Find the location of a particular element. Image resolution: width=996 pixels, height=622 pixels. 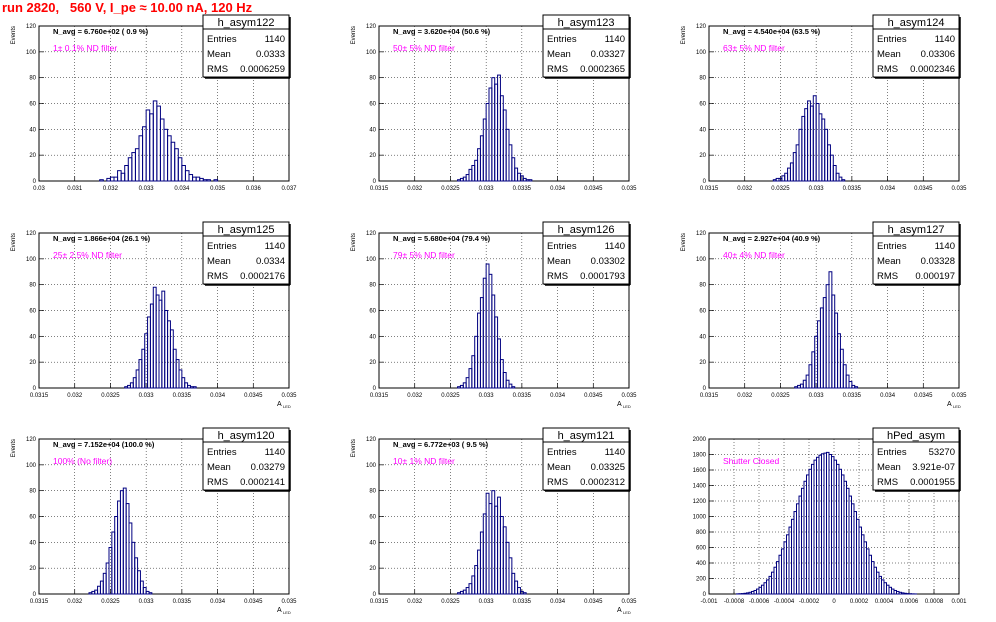

x-tick-label: -0.0006 is located at coordinates (759, 602).